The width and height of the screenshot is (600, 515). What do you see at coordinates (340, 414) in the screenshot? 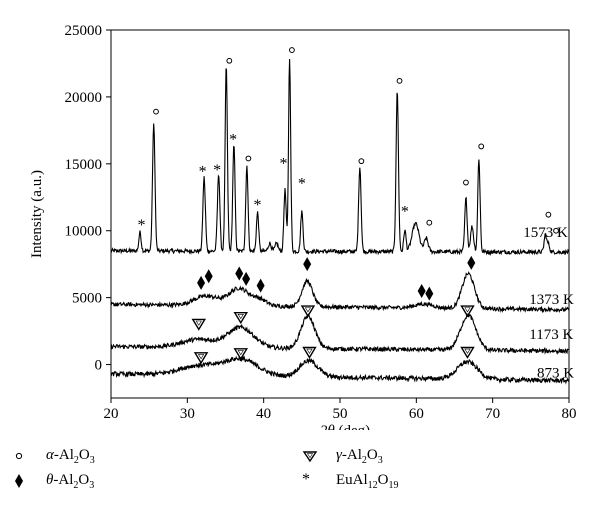
I see `x-tick-label: 50` at bounding box center [340, 414].